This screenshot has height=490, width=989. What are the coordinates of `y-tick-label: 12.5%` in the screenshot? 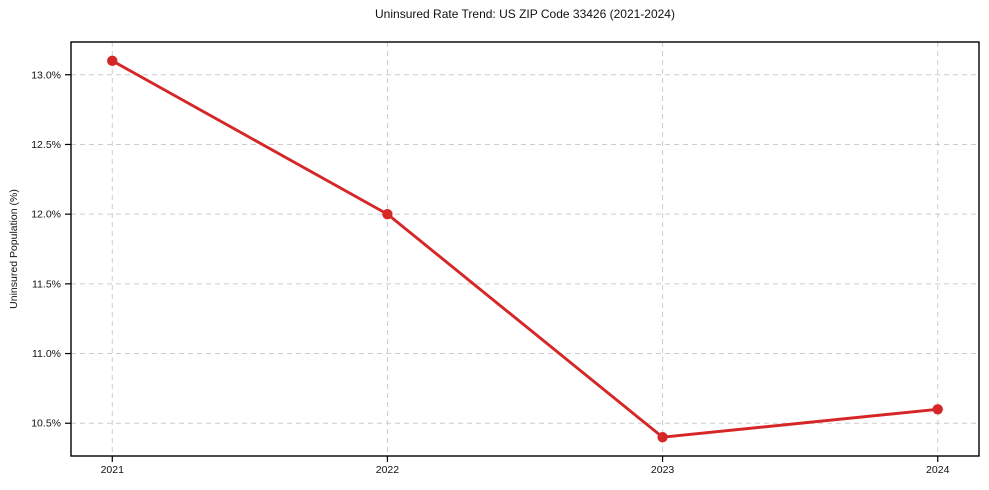 It's located at (46, 145).